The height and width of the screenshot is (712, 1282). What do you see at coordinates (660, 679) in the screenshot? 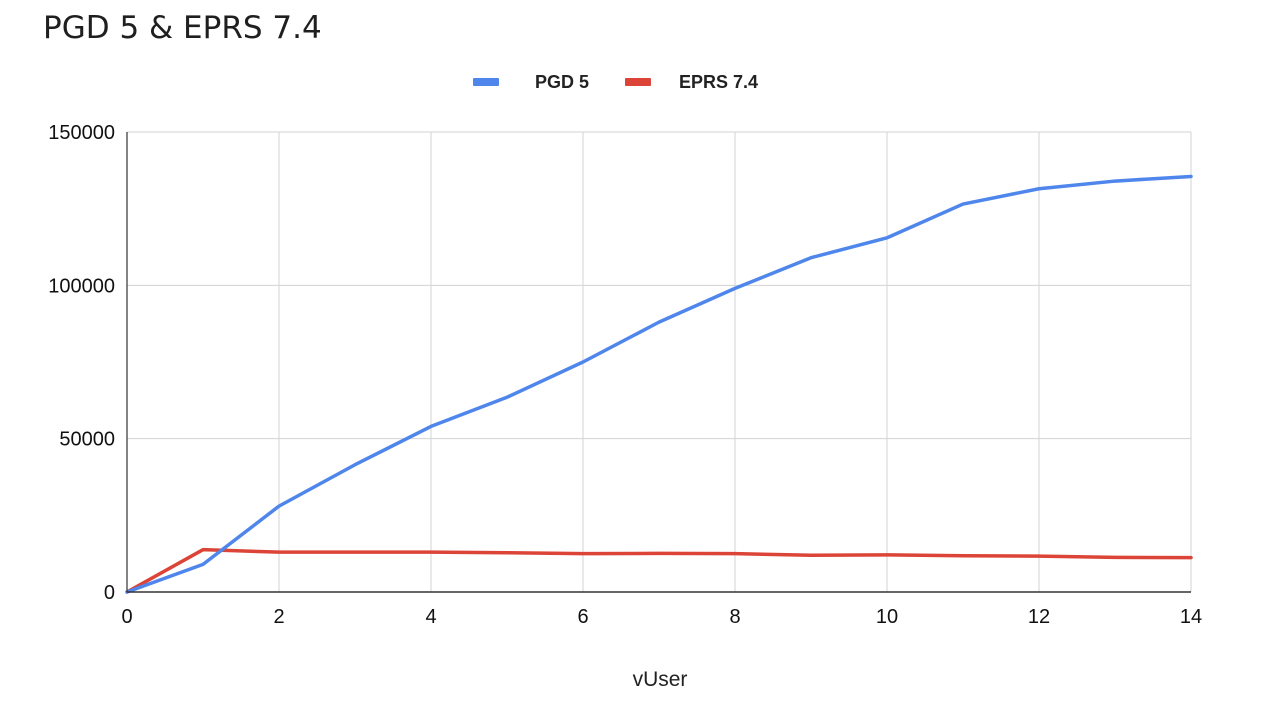
I see `x-axis-label: vUser` at bounding box center [660, 679].